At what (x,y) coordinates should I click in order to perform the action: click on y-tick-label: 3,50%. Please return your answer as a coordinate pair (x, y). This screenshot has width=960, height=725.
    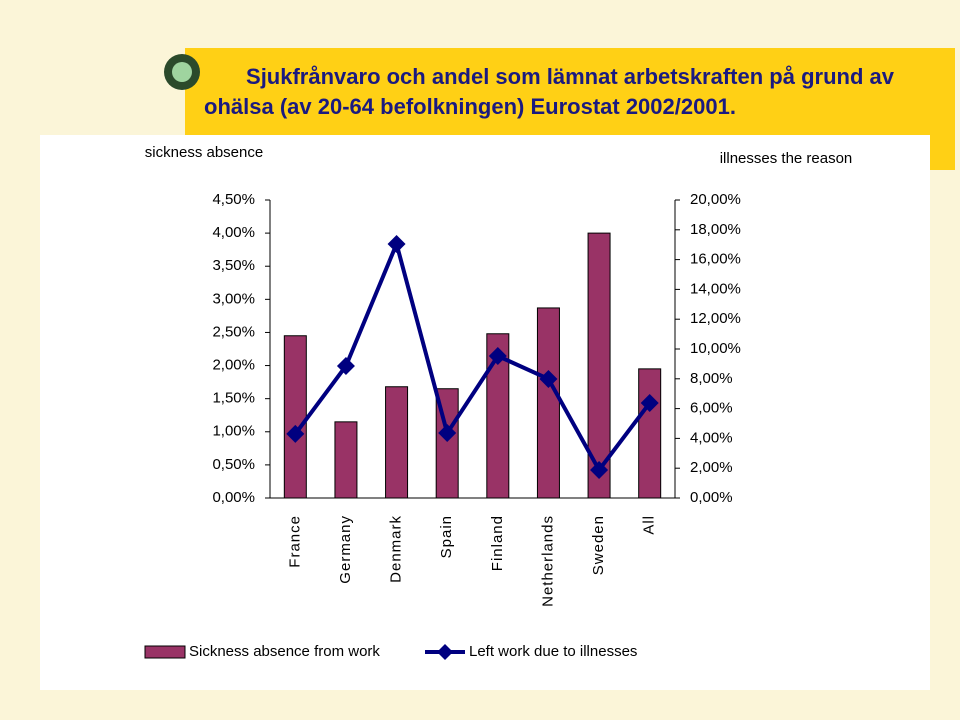
    Looking at the image, I should click on (233, 265).